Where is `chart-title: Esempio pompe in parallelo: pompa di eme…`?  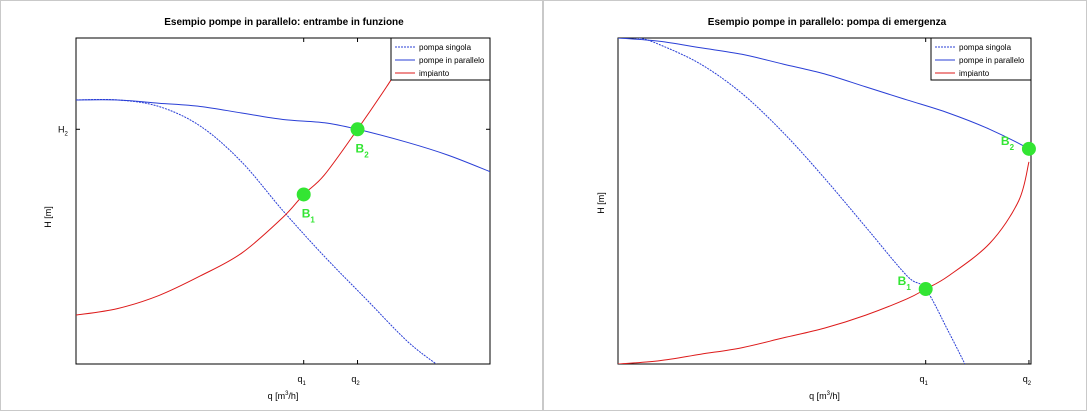 chart-title: Esempio pompe in parallelo: pompa di eme… is located at coordinates (827, 22).